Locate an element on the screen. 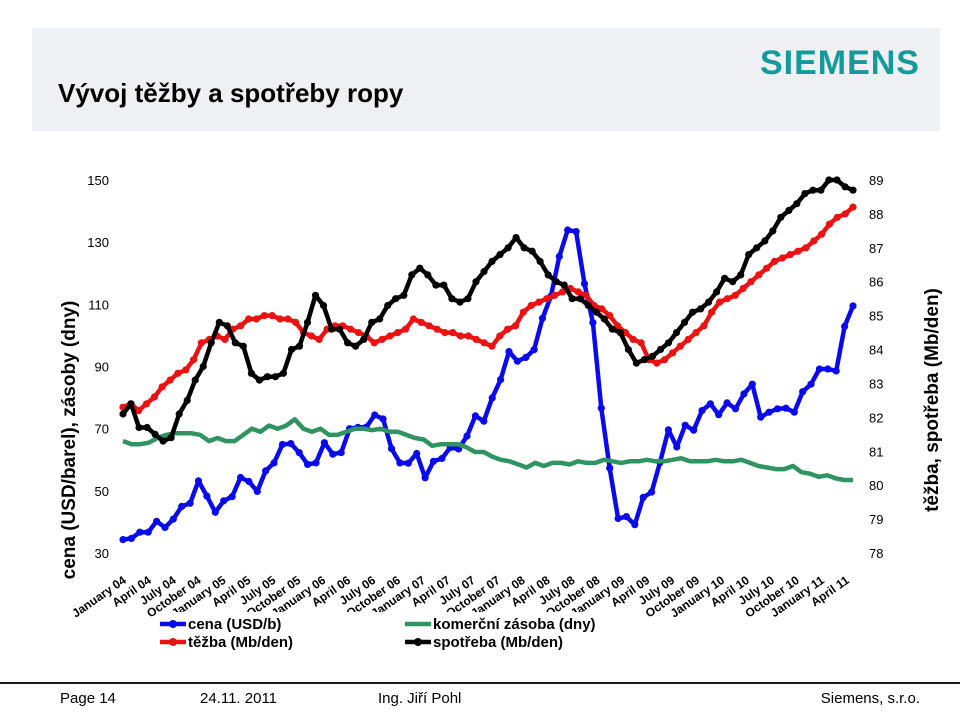 The height and width of the screenshot is (720, 960). y2-tick-label: 78 is located at coordinates (876, 553).